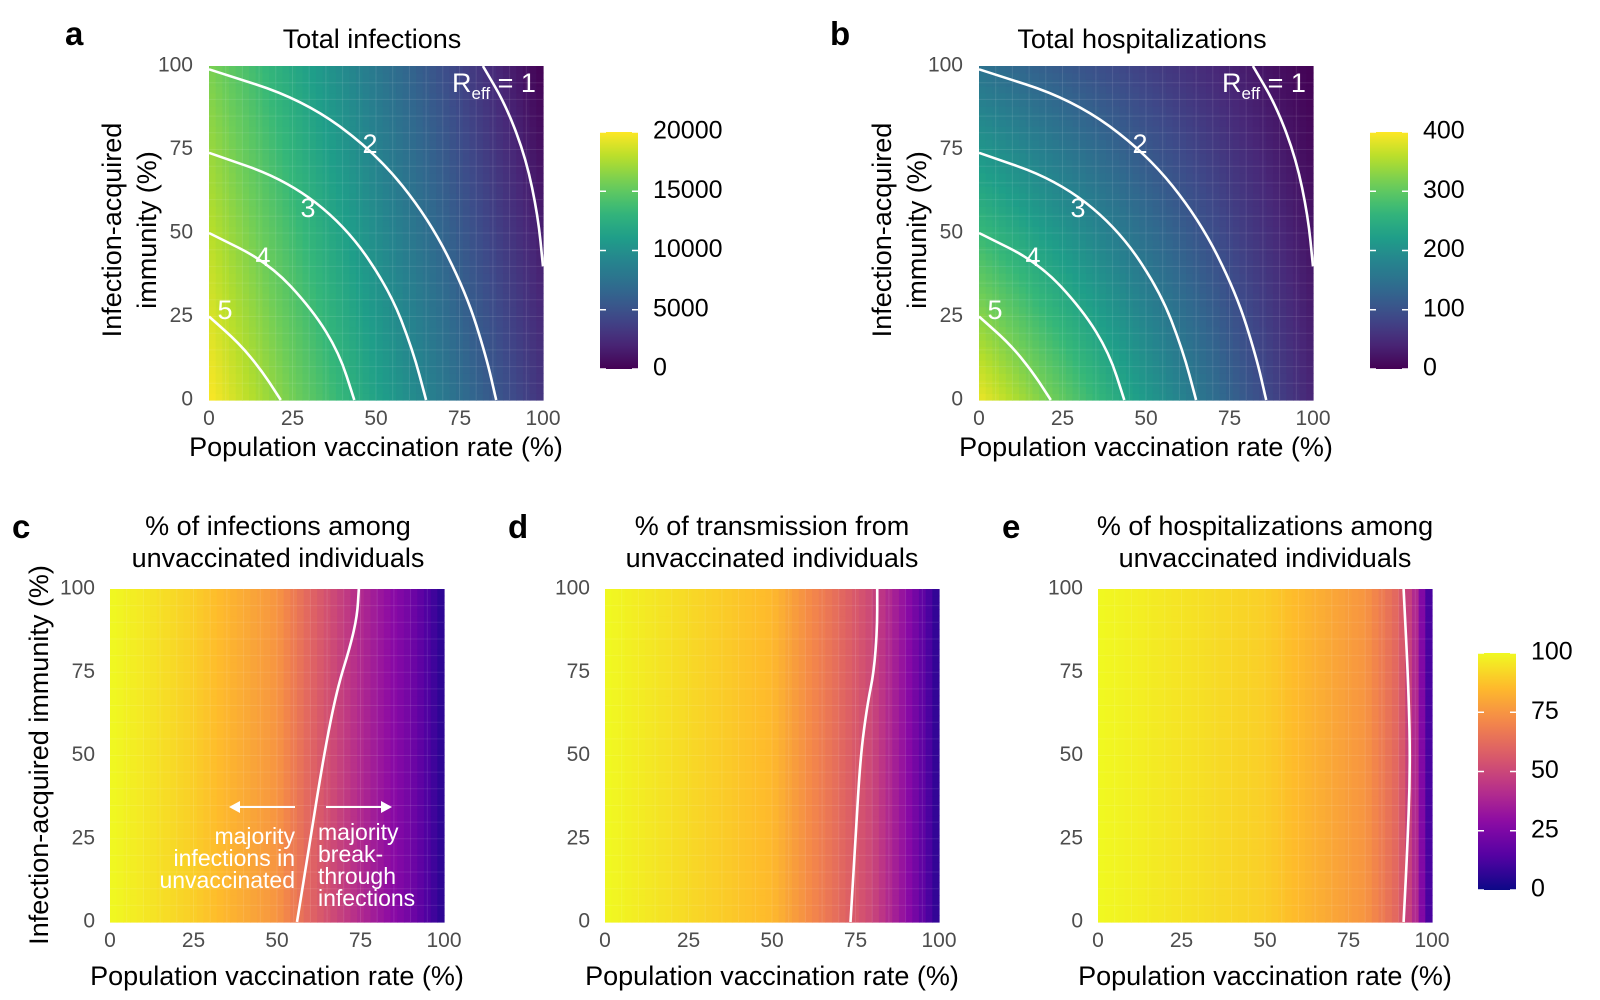 The width and height of the screenshot is (1600, 1000). I want to click on y-tick-a-25: 25, so click(181, 315).